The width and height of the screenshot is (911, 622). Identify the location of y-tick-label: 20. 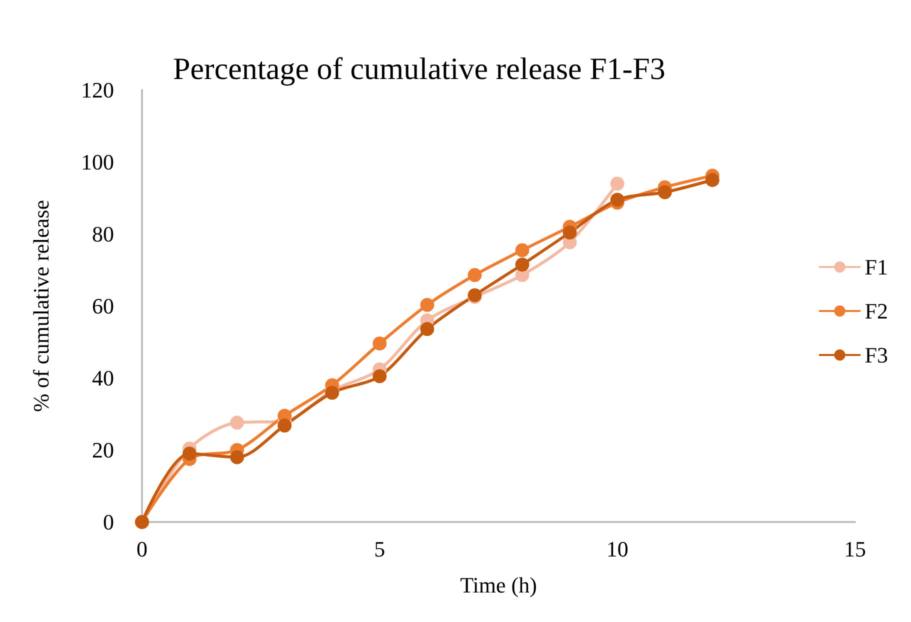
(103, 450).